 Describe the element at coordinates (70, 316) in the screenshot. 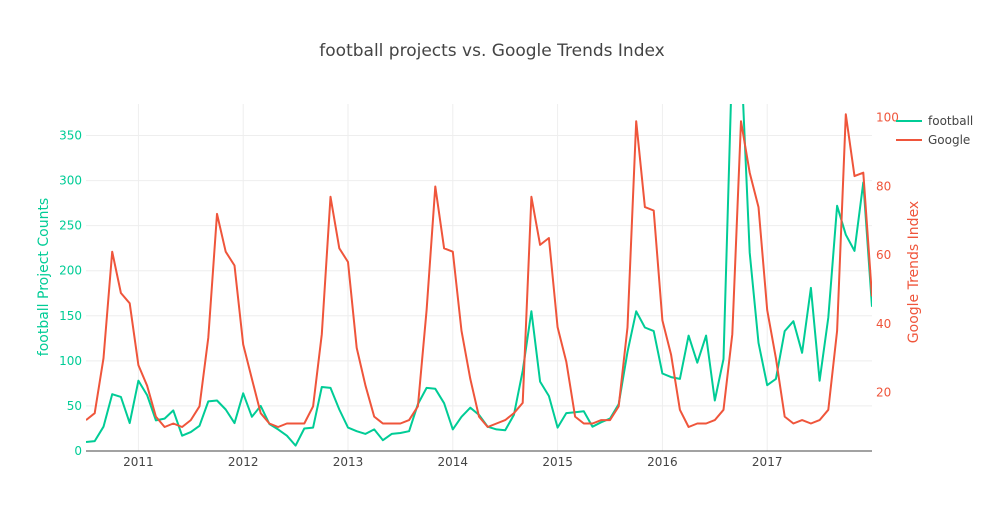

I see `y-left-tick-label: 150` at that location.